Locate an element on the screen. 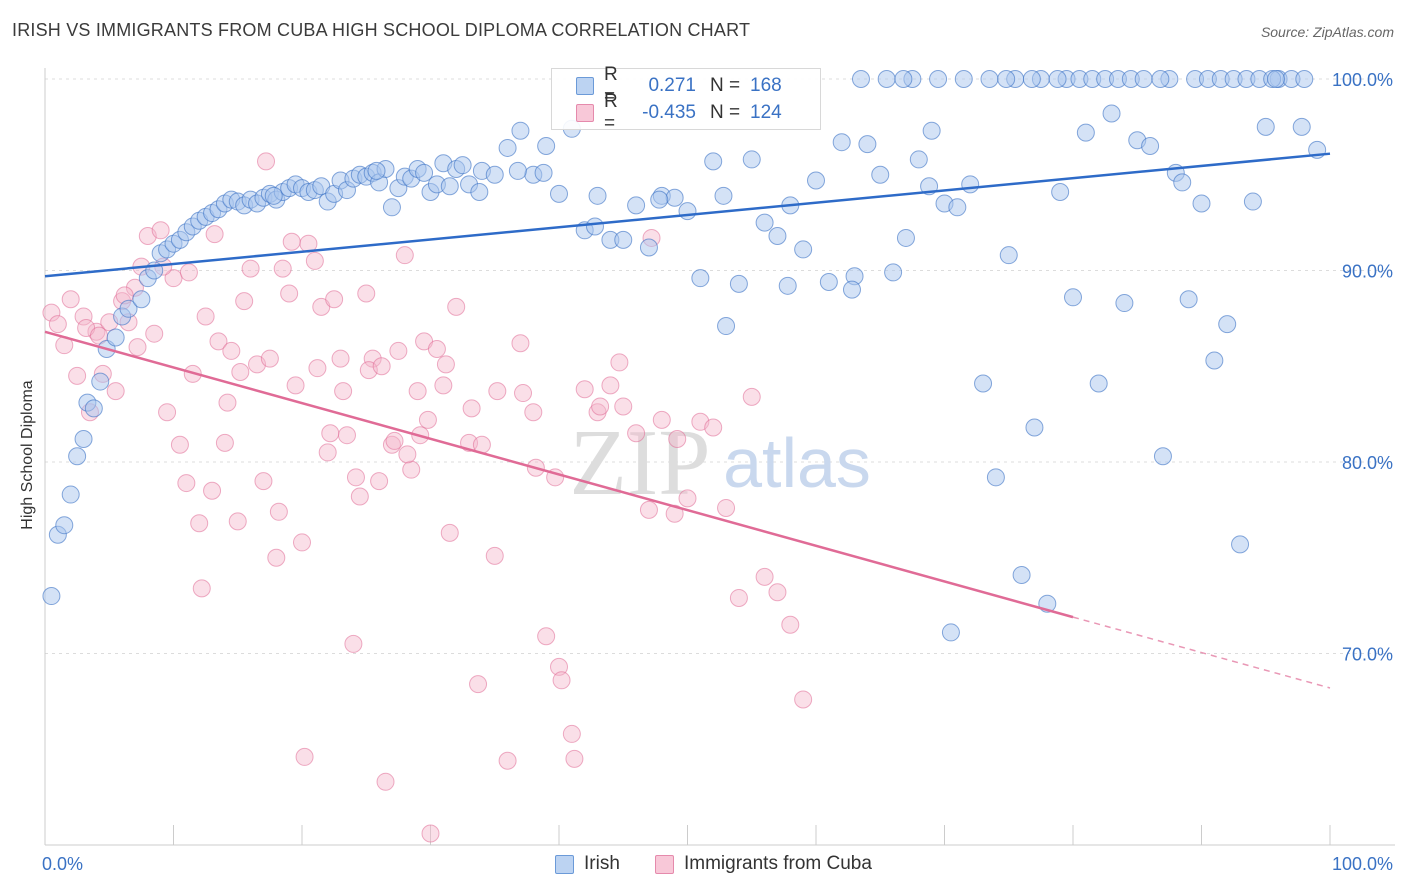 This screenshot has width=1406, height=892. legend-r-label: R = is located at coordinates (611, 112).